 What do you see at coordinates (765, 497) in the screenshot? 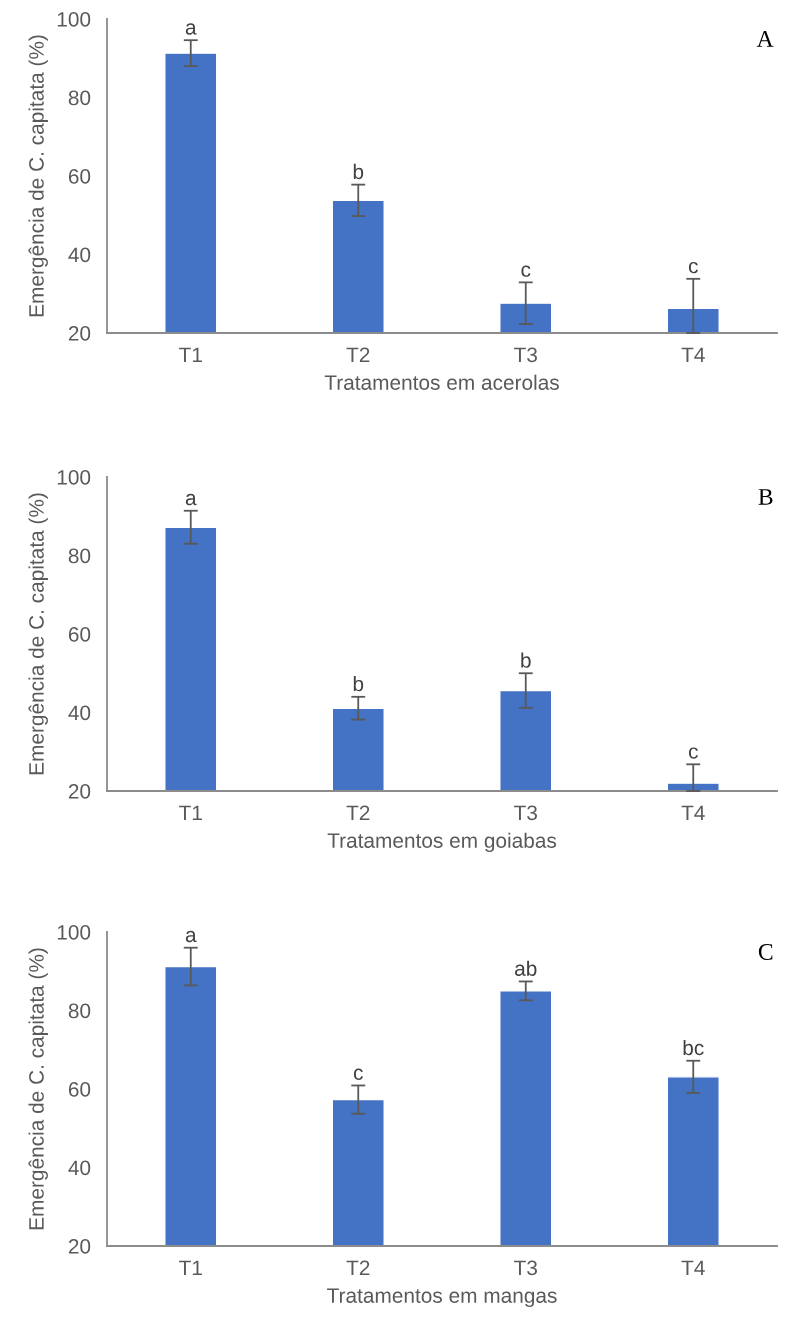
I see `chart-title: B` at bounding box center [765, 497].